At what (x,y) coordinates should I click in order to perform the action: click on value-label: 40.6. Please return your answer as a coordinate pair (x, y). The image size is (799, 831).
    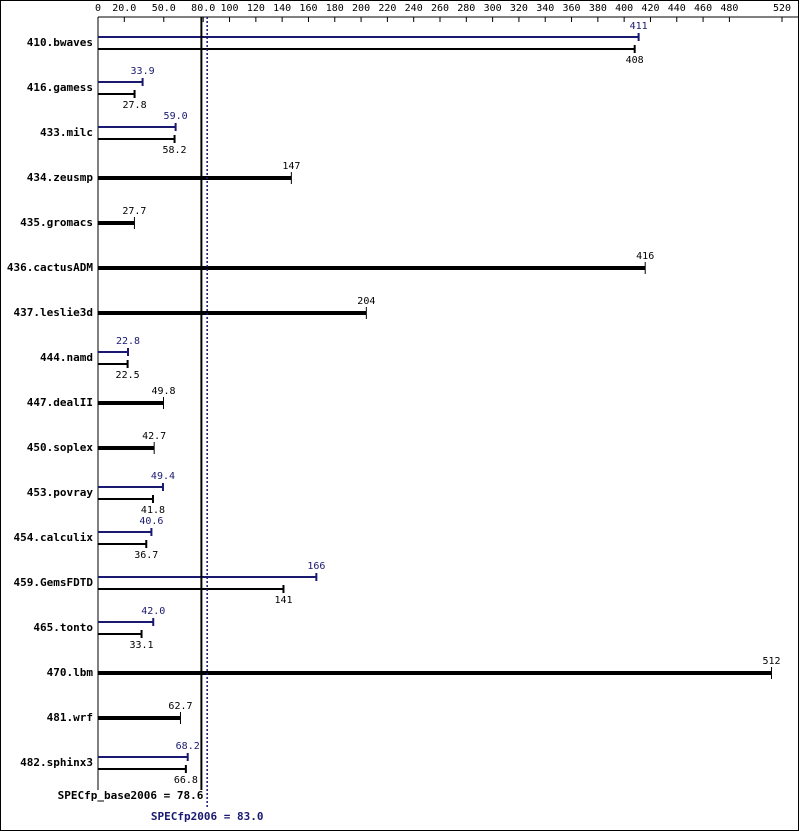
    Looking at the image, I should click on (151, 521).